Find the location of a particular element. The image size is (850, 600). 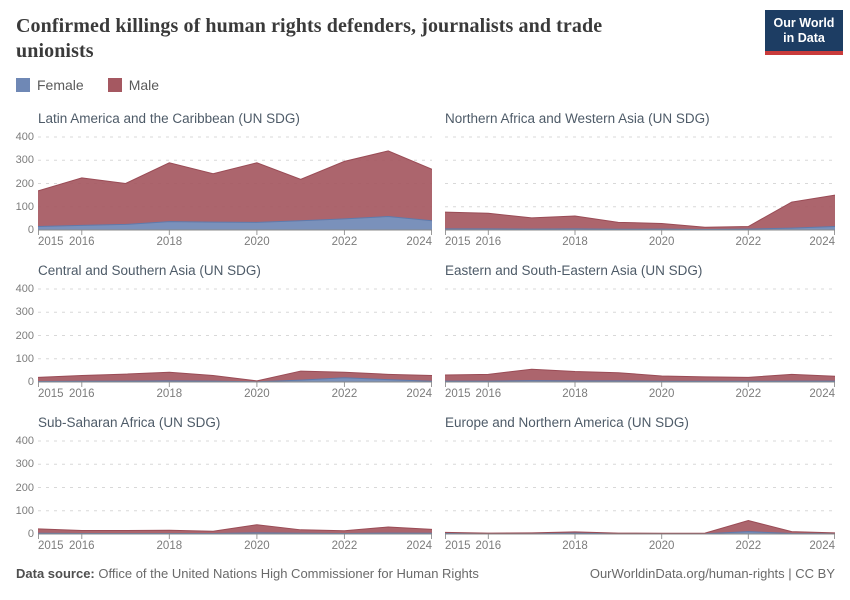

legend-label: Female is located at coordinates (60, 85).